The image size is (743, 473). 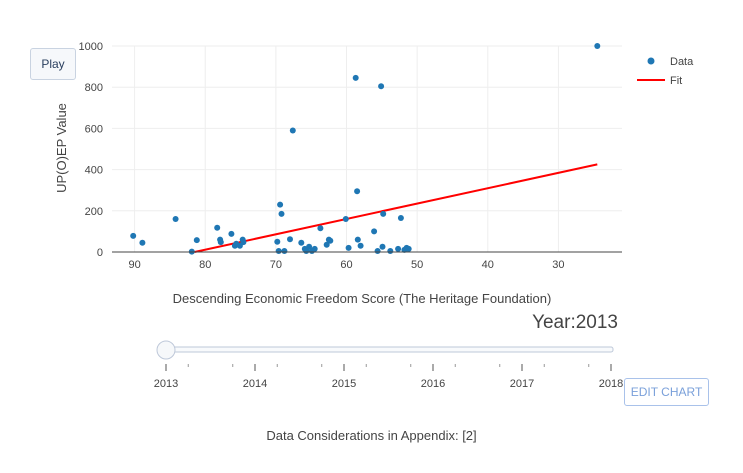 What do you see at coordinates (344, 384) in the screenshot?
I see `slider-tick-label: 2015` at bounding box center [344, 384].